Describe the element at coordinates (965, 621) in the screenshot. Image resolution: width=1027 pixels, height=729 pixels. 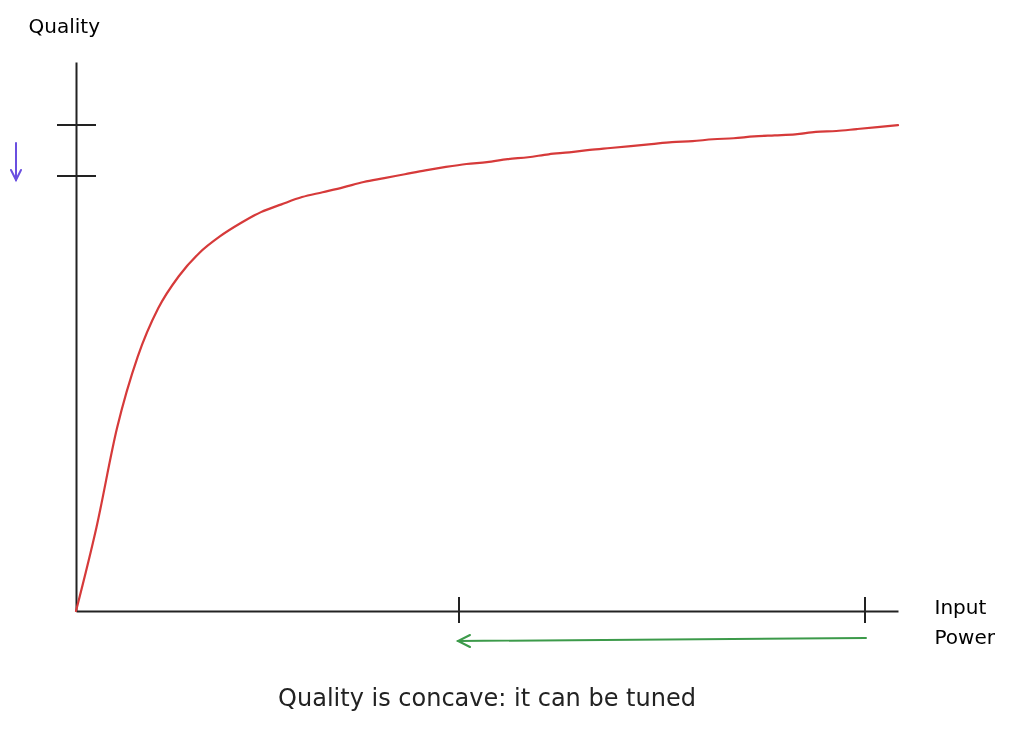
I see `x-axis-title: Input Power` at that location.